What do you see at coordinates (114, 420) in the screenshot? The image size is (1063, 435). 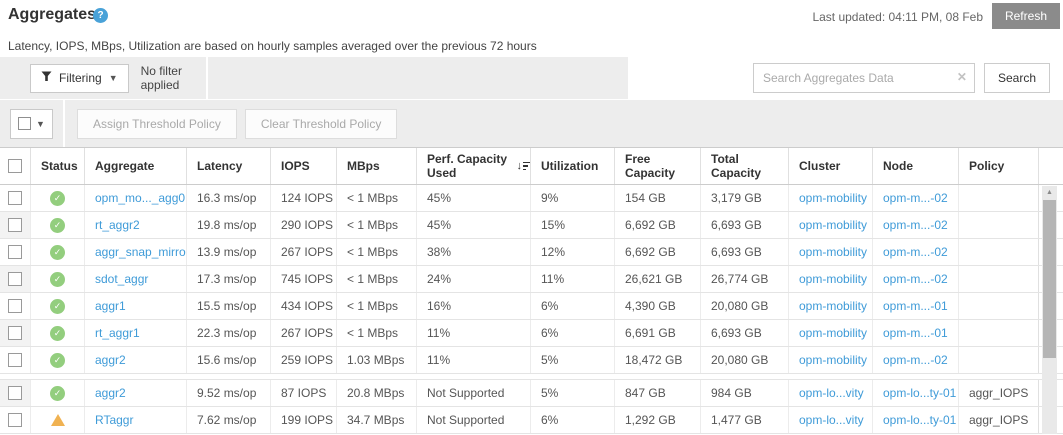 I see `aggregate-link: RTaggr` at bounding box center [114, 420].